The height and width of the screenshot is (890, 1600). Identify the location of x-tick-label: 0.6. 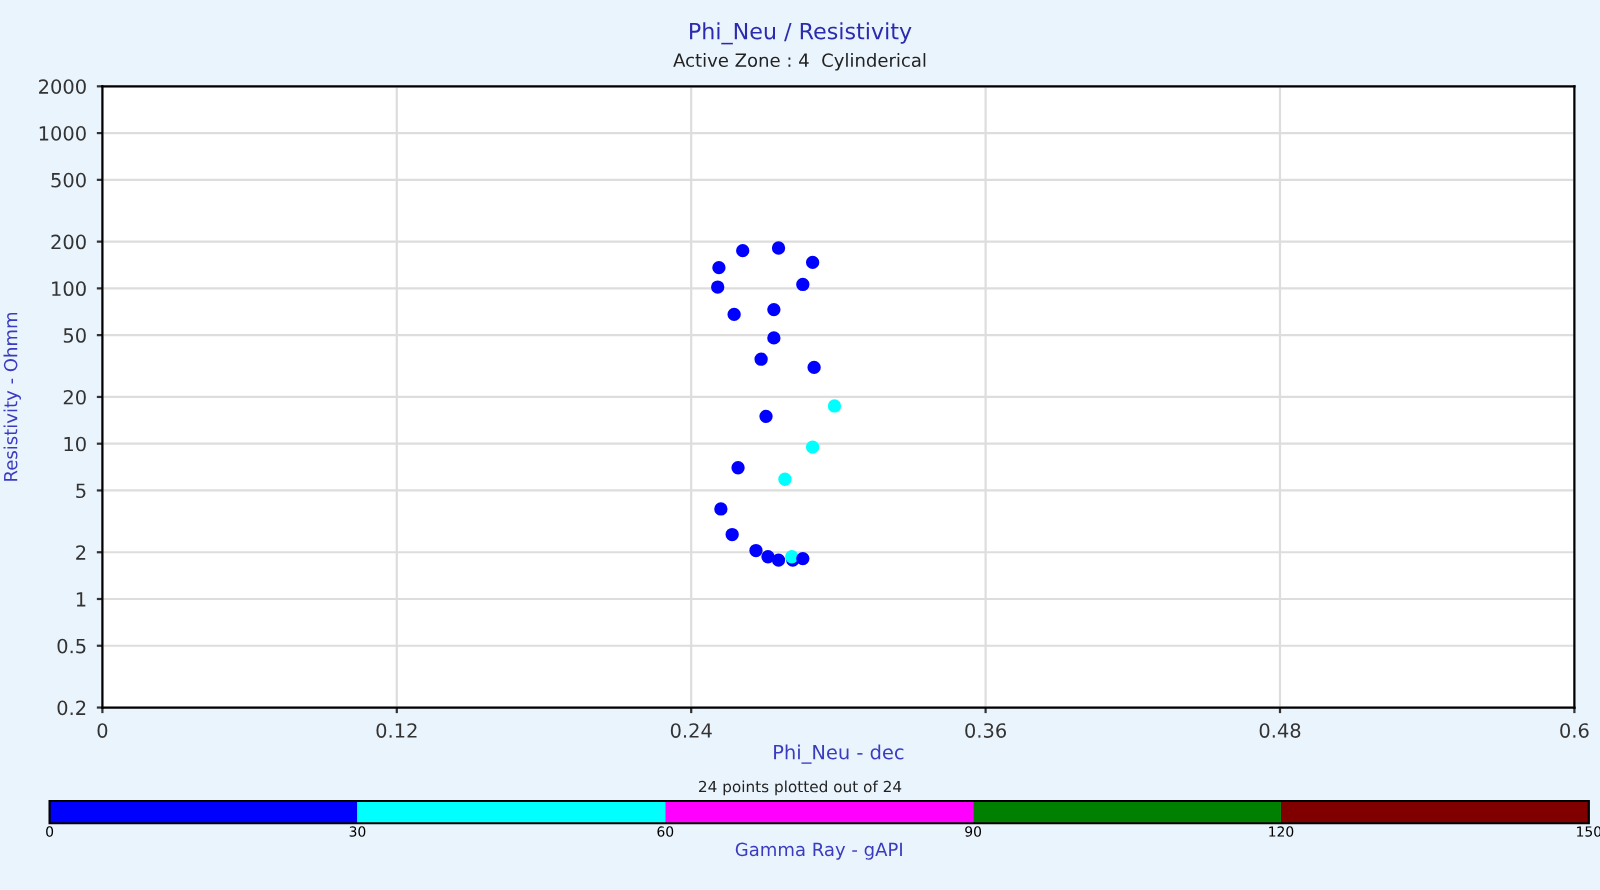
(1574, 730).